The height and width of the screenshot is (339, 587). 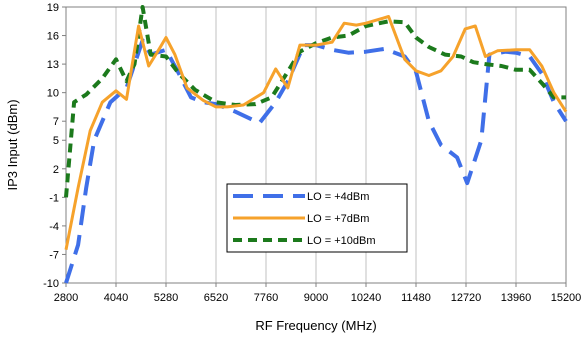 I want to click on legend: LO = +4dBm LO = +7dBm LO = +10dBm, so click(x=317, y=218).